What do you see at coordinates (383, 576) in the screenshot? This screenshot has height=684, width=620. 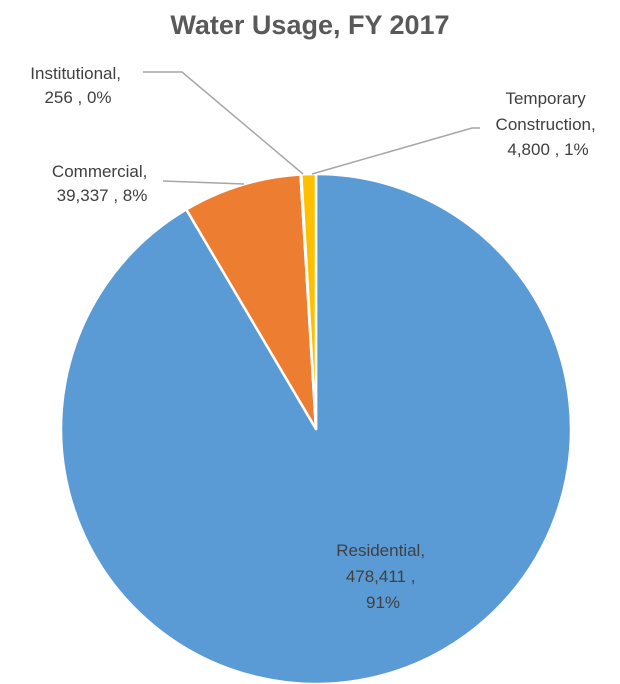 I see `data-label-residential: Residential, 478,411 , 91%` at bounding box center [383, 576].